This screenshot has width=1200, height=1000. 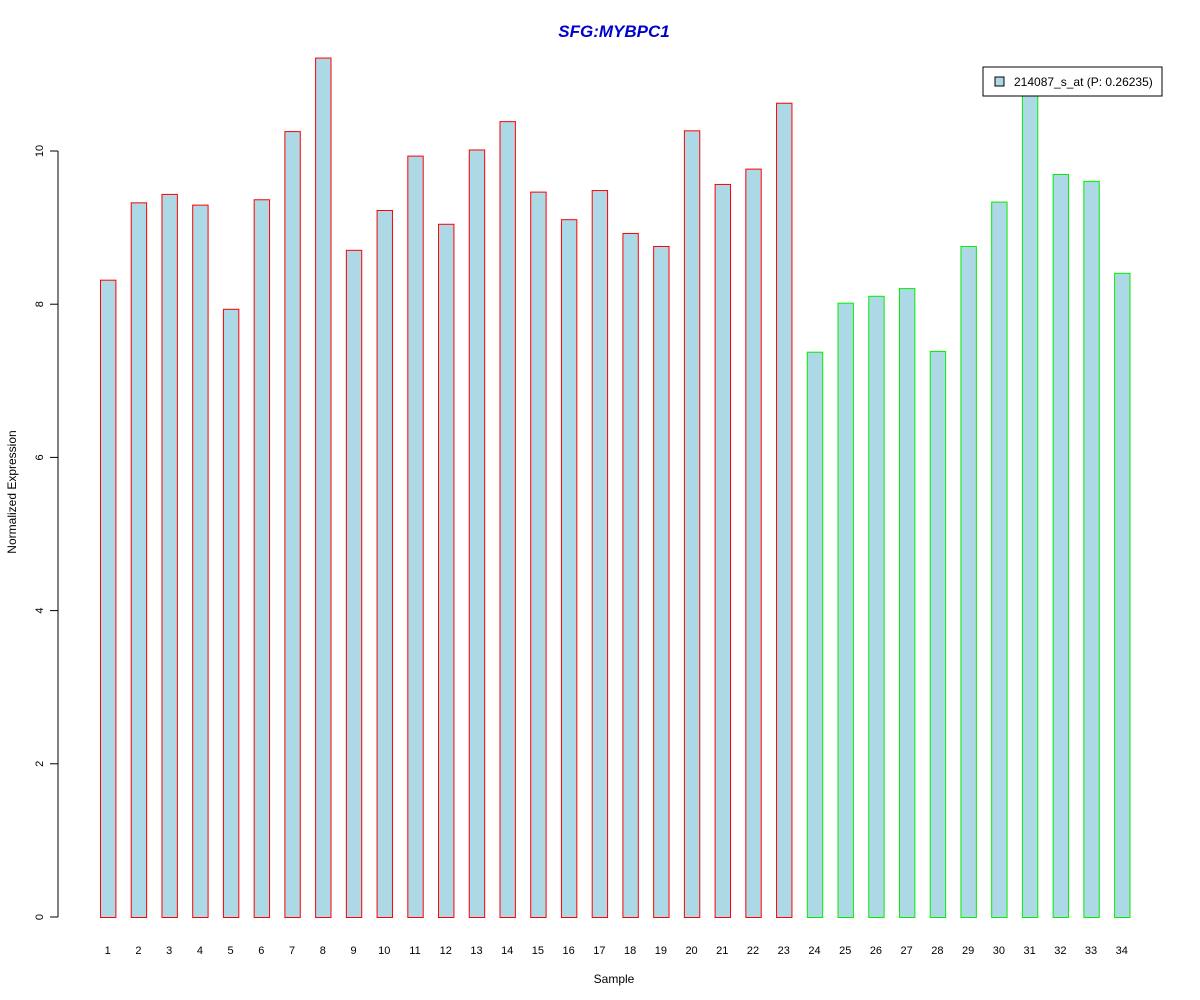 What do you see at coordinates (1060, 951) in the screenshot?
I see `x-tick-label: 32` at bounding box center [1060, 951].